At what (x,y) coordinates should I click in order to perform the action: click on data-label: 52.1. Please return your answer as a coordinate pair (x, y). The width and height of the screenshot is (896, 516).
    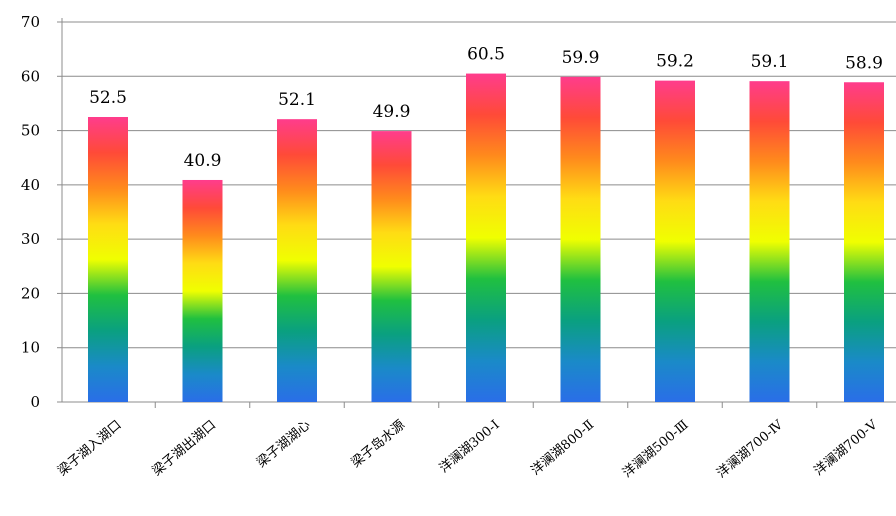
    Looking at the image, I should click on (297, 100).